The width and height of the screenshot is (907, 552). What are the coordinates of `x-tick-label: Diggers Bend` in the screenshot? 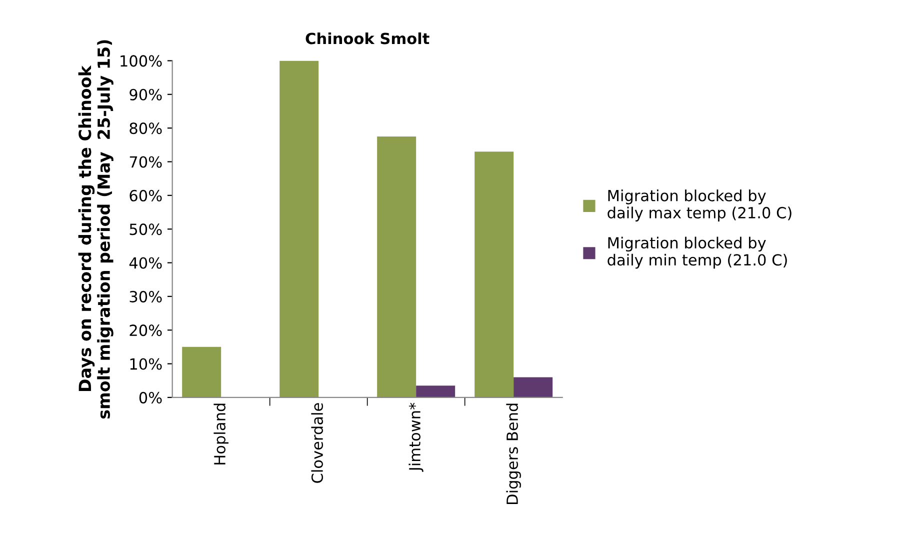 It's located at (513, 454).